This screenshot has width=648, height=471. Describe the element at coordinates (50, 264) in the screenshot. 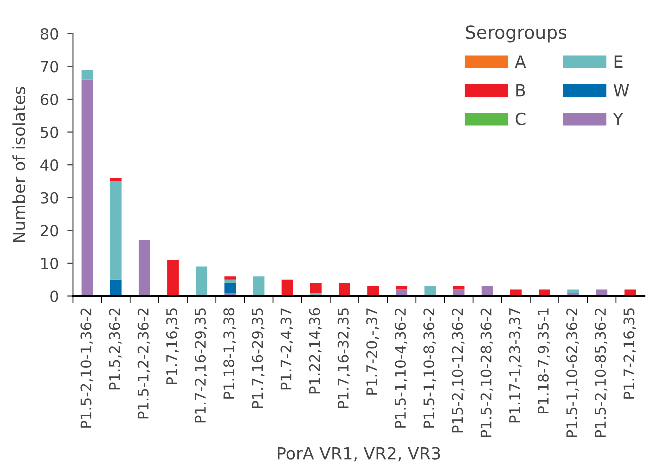

I see `y-tick-label: 10` at that location.